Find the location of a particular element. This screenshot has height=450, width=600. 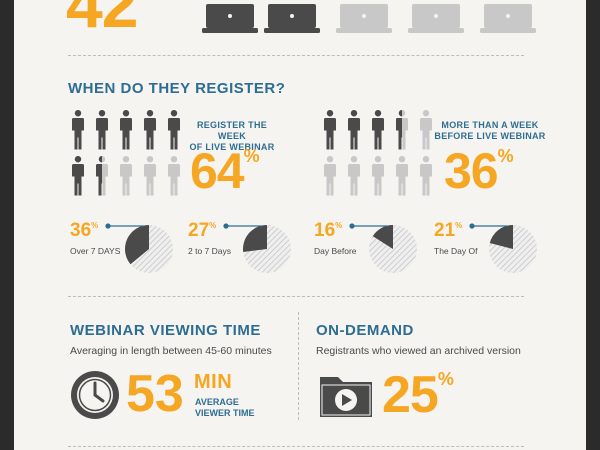

breakdown-label: Over 7 DAYS is located at coordinates (95, 251).